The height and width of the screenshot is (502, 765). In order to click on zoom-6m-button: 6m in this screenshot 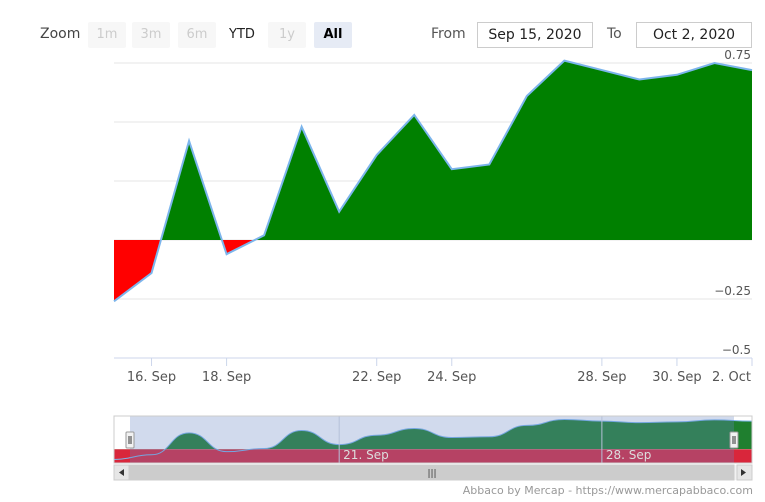, I will do `click(197, 35)`.